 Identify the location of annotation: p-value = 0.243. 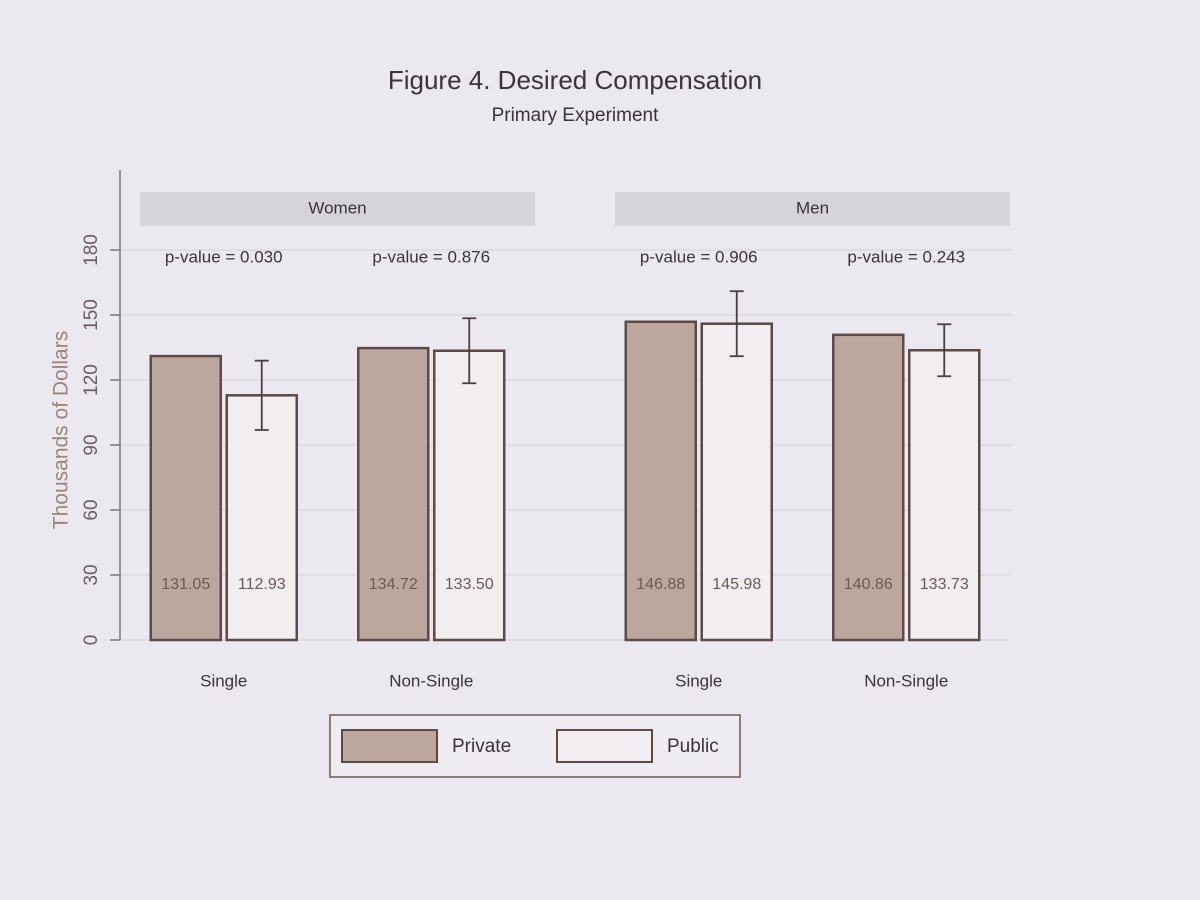
(906, 256).